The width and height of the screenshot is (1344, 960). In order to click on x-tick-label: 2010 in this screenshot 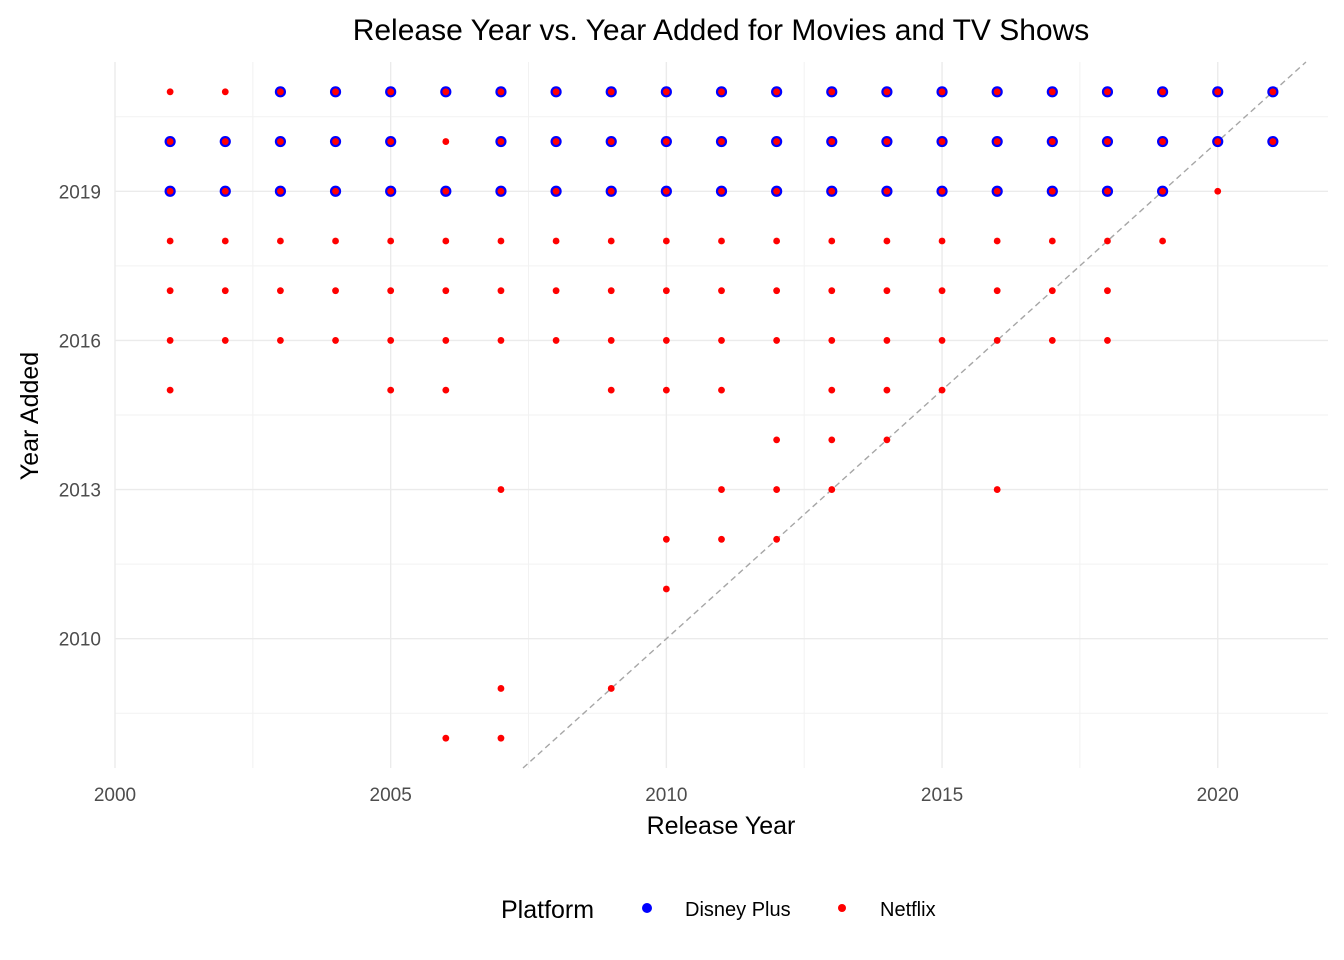, I will do `click(666, 795)`.